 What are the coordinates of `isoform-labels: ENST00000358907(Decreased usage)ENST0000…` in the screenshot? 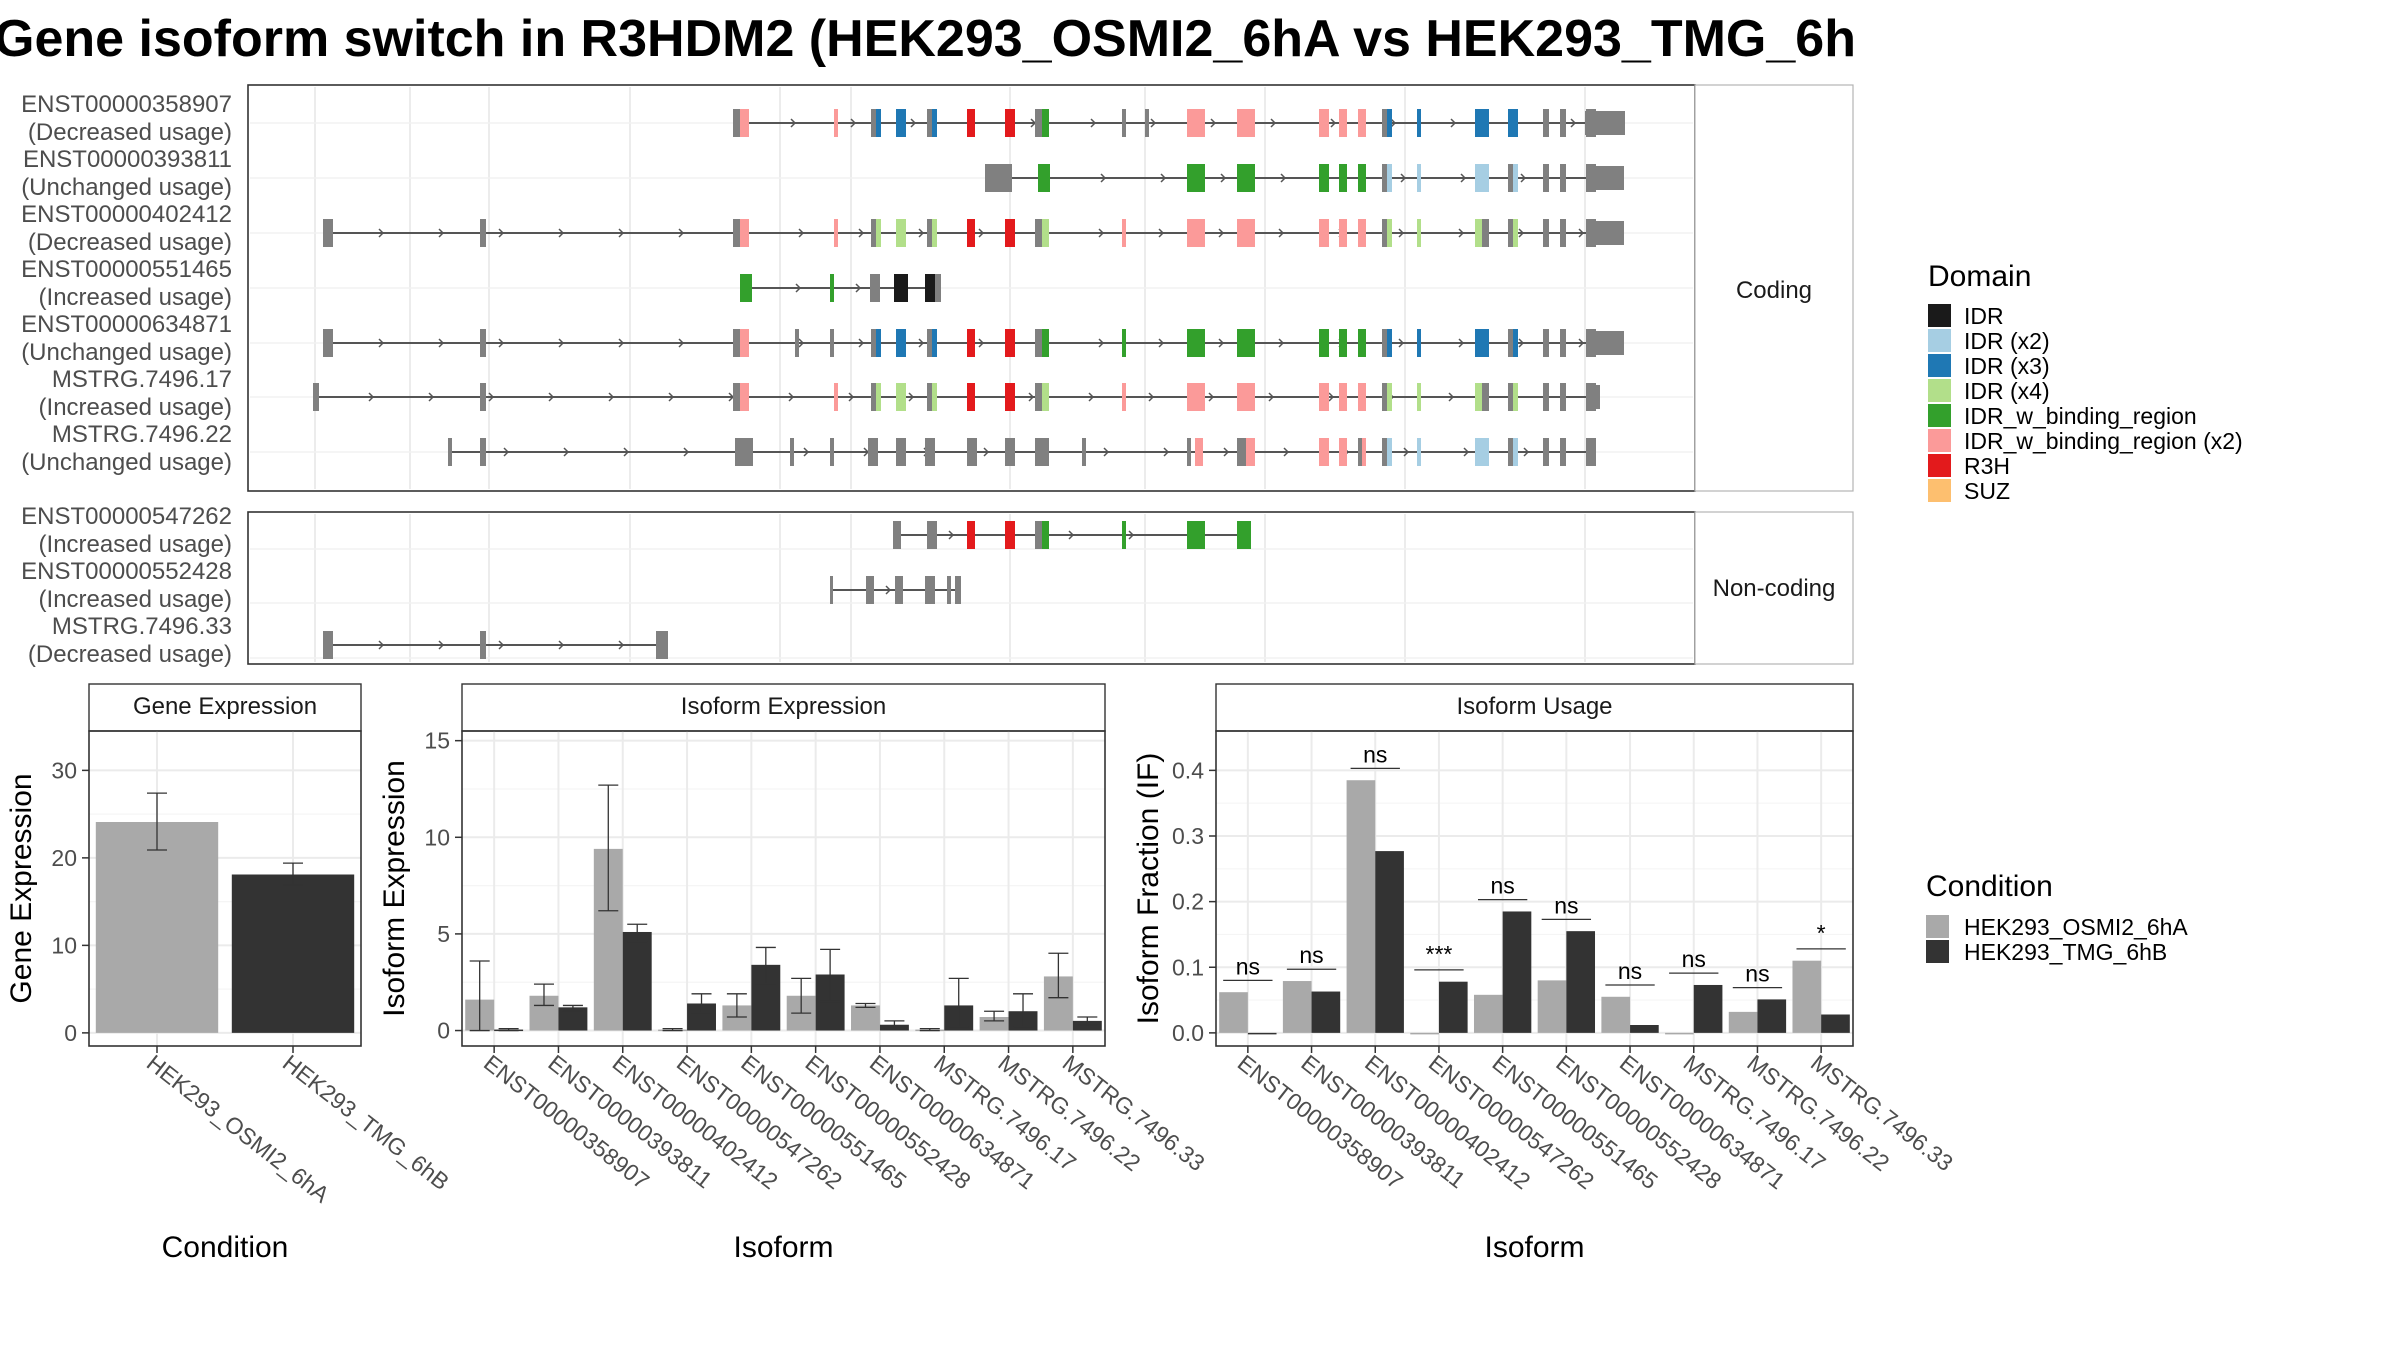 It's located at (126, 379).